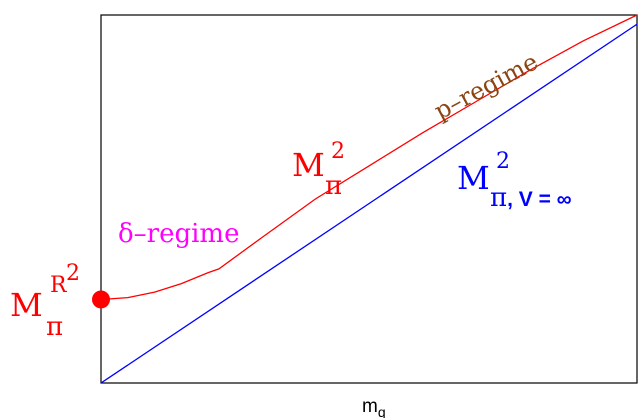 This screenshot has height=418, width=638. Describe the element at coordinates (73, 273) in the screenshot. I see `m-pi-r-sup2: 2` at that location.